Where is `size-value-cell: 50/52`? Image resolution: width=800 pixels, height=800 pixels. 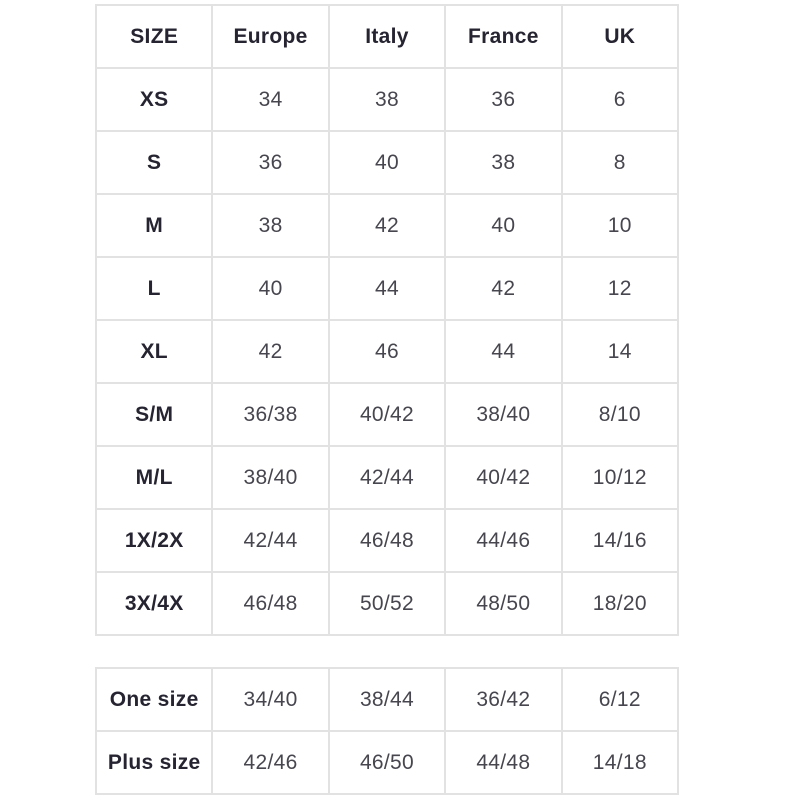 size-value-cell: 50/52 is located at coordinates (387, 603).